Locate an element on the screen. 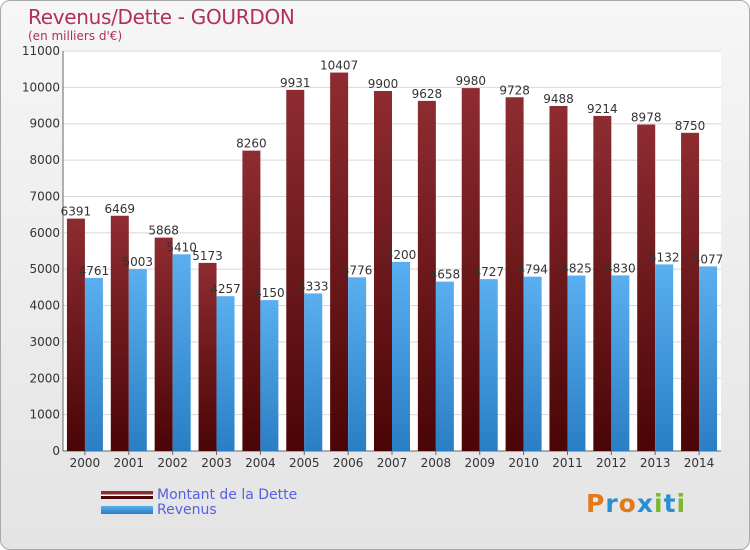 The width and height of the screenshot is (750, 550). x-tick-label: 2004 is located at coordinates (260, 463).